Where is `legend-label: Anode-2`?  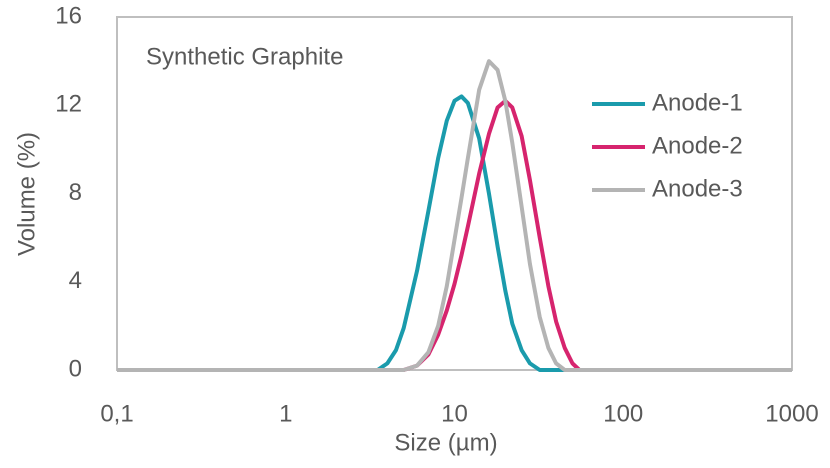
legend-label: Anode-2 is located at coordinates (697, 145).